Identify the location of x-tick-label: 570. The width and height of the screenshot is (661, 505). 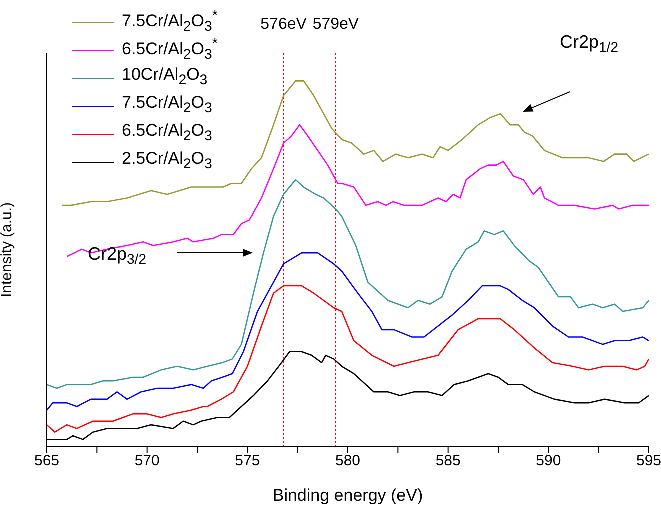
(147, 461).